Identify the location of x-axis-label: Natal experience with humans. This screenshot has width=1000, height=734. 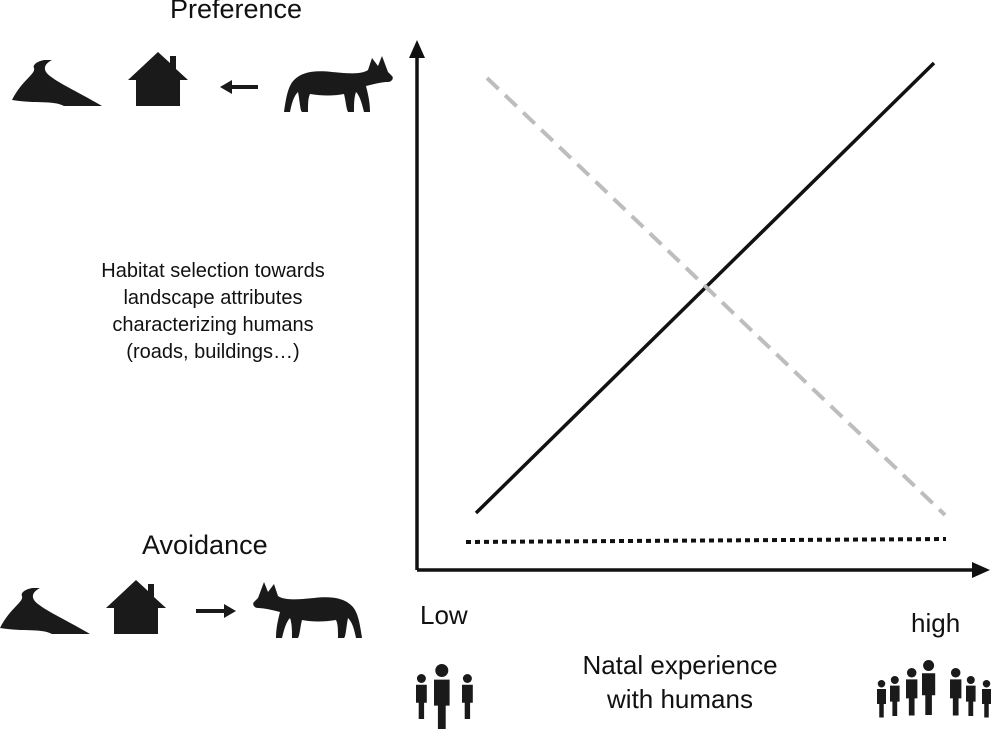
(680, 682).